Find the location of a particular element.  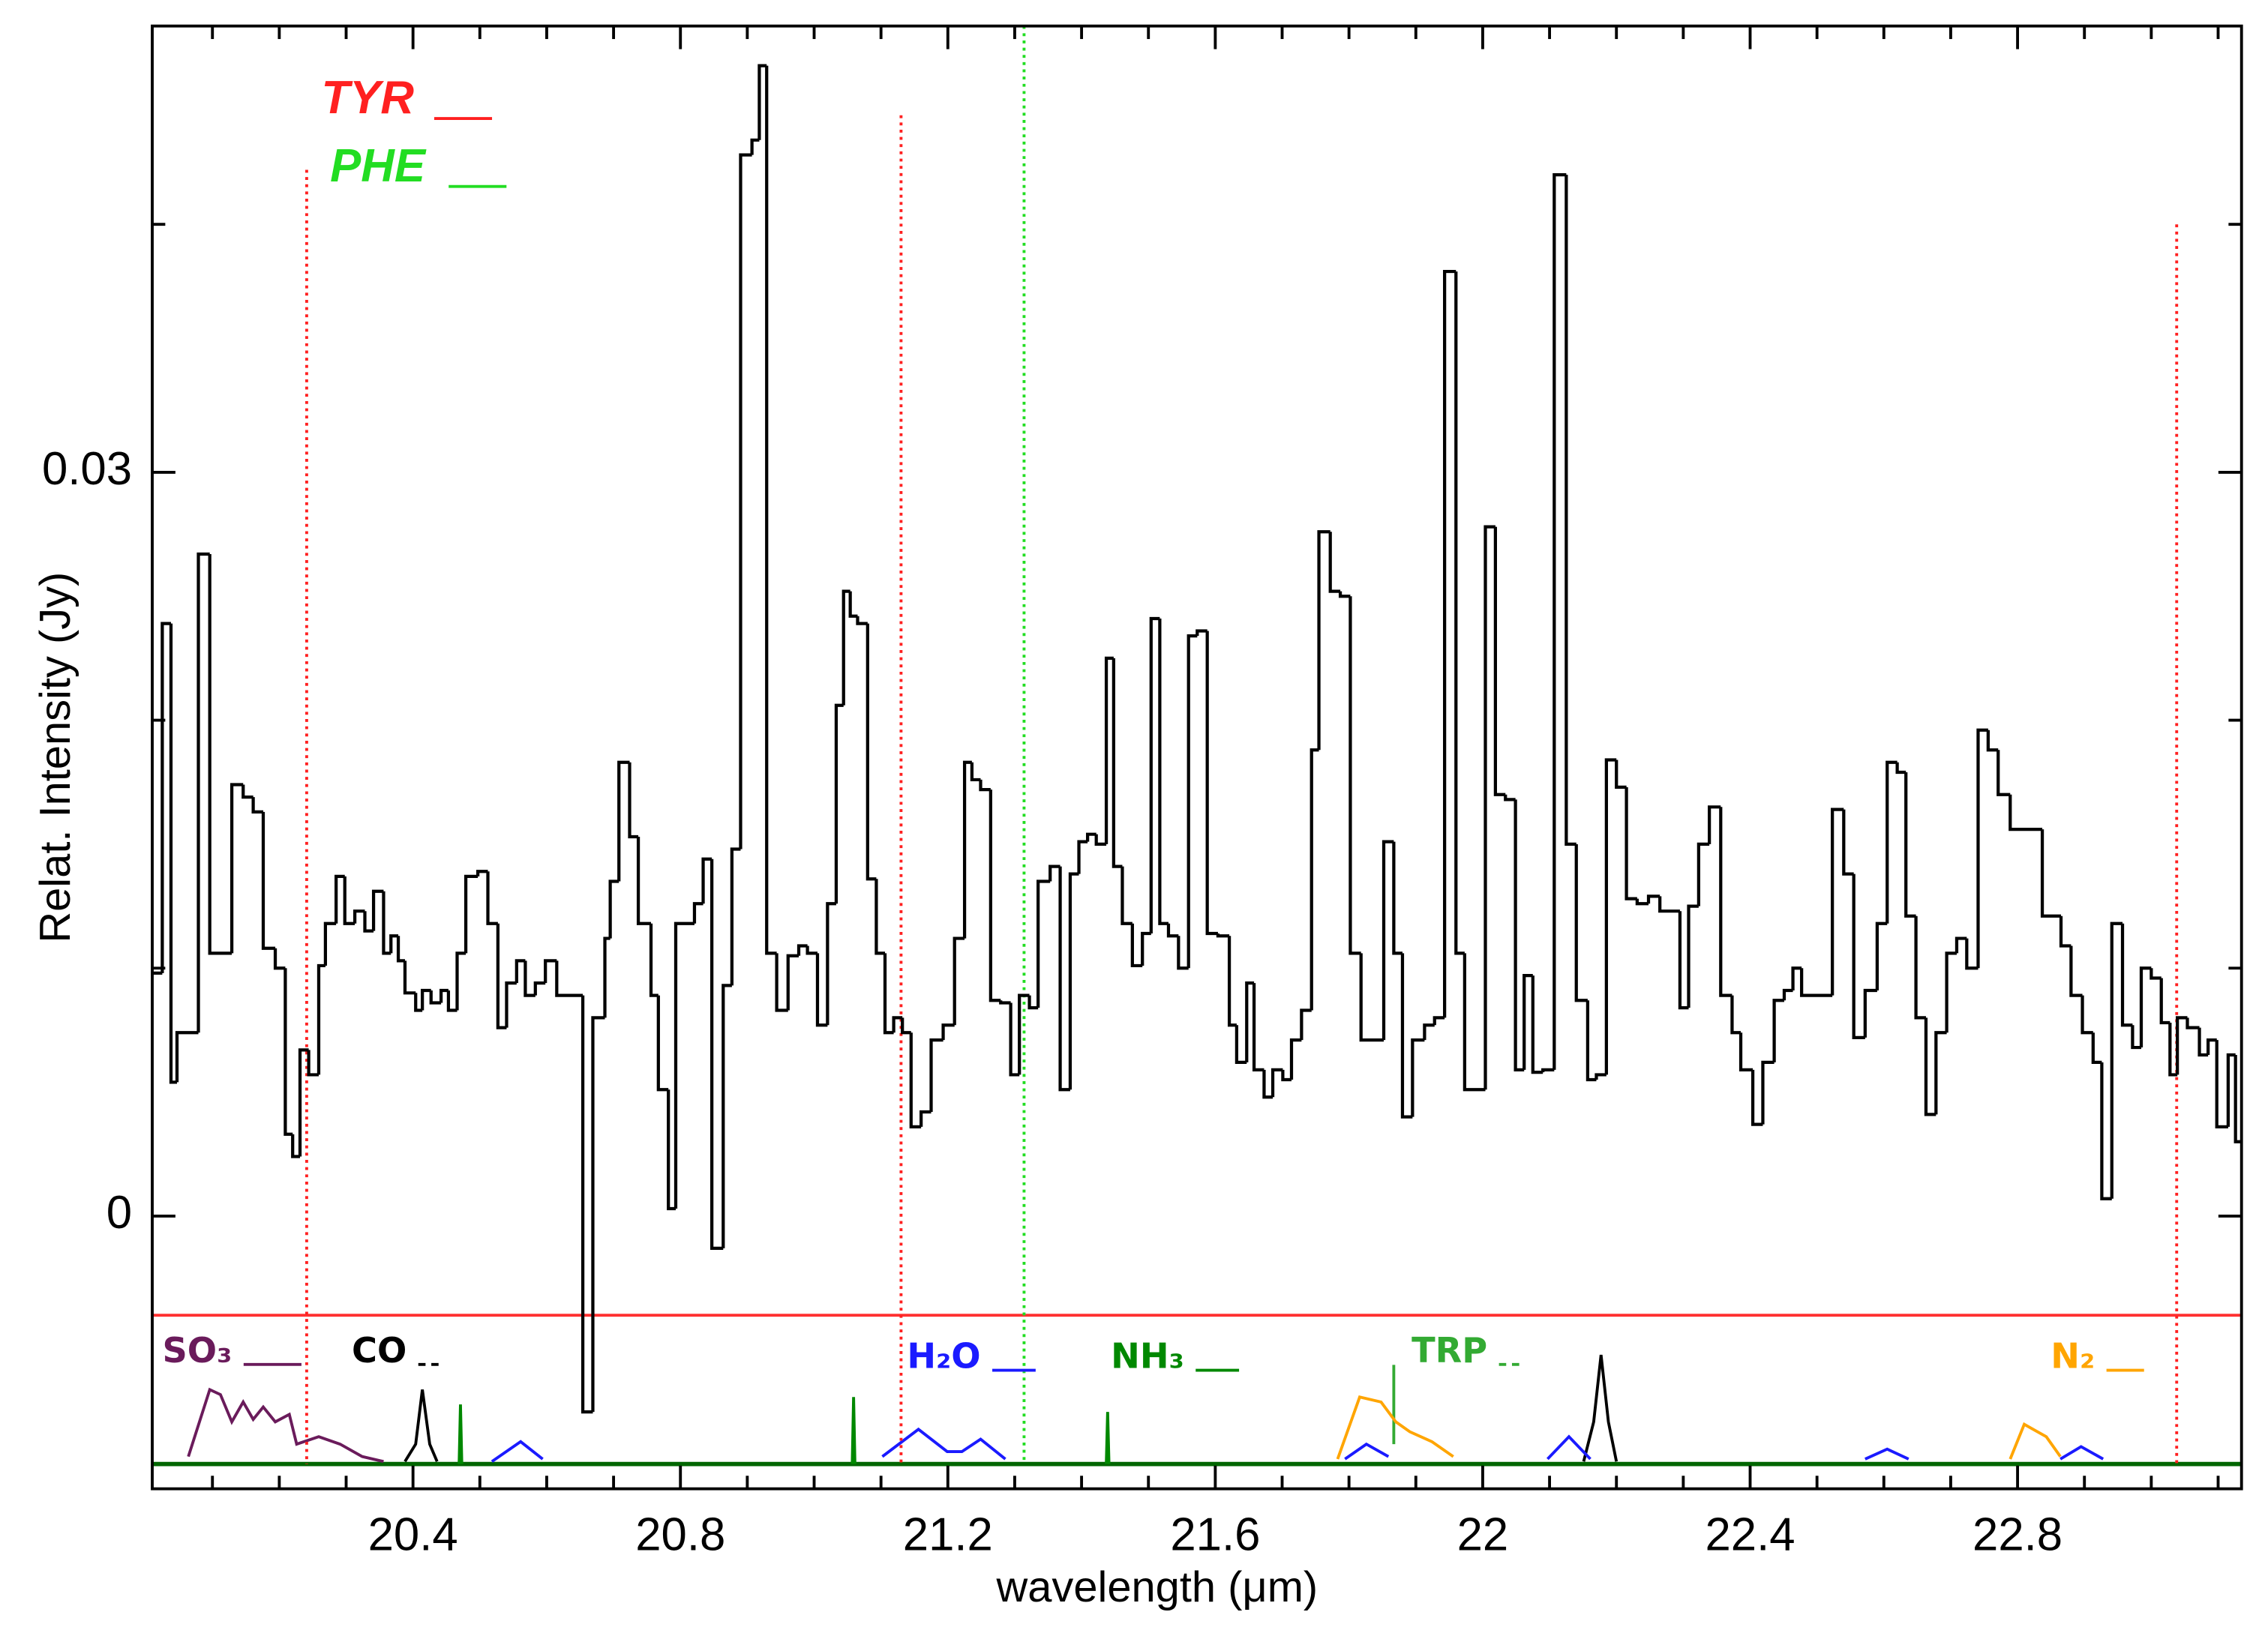

marker-legend-label: TYR is located at coordinates (368, 98).